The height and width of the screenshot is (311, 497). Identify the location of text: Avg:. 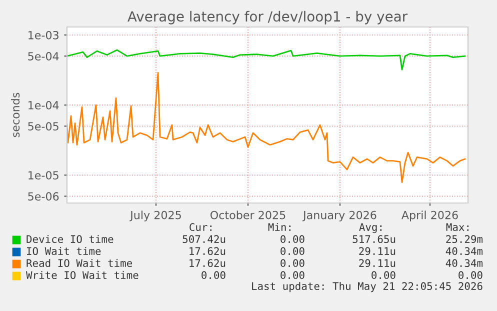
(370, 228).